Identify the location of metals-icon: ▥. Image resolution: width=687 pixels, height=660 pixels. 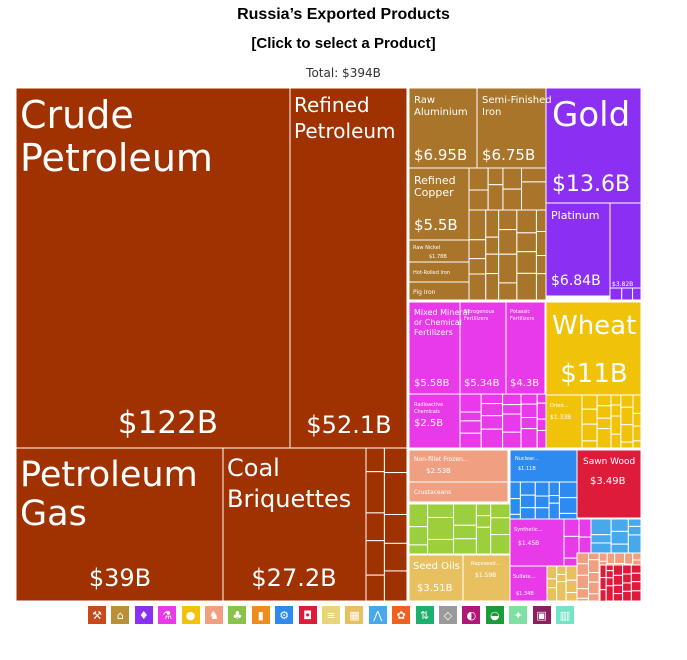
(565, 615).